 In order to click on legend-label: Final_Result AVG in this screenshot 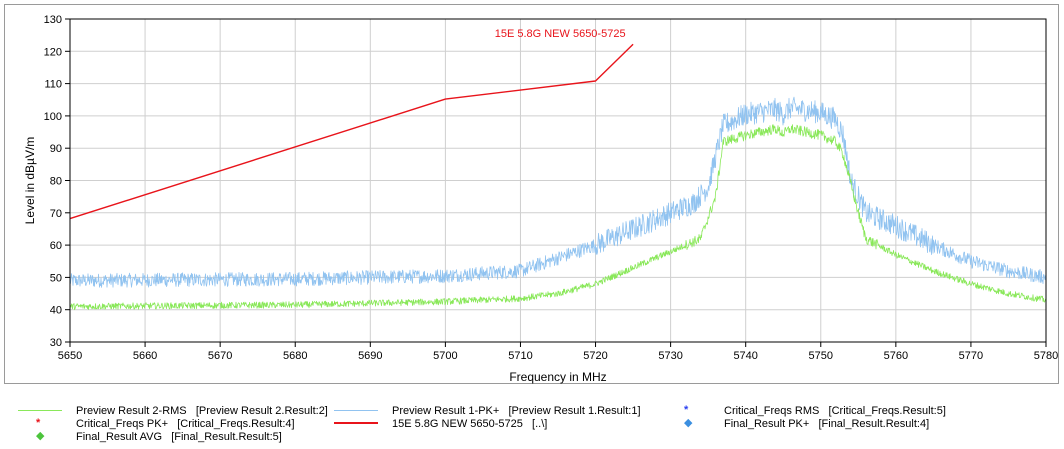, I will do `click(119, 437)`.